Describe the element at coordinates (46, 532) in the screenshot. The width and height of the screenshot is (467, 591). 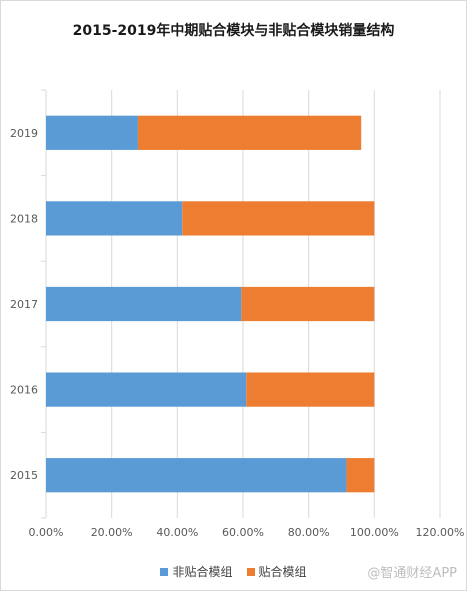
I see `x-tick-label: 0.00%` at that location.